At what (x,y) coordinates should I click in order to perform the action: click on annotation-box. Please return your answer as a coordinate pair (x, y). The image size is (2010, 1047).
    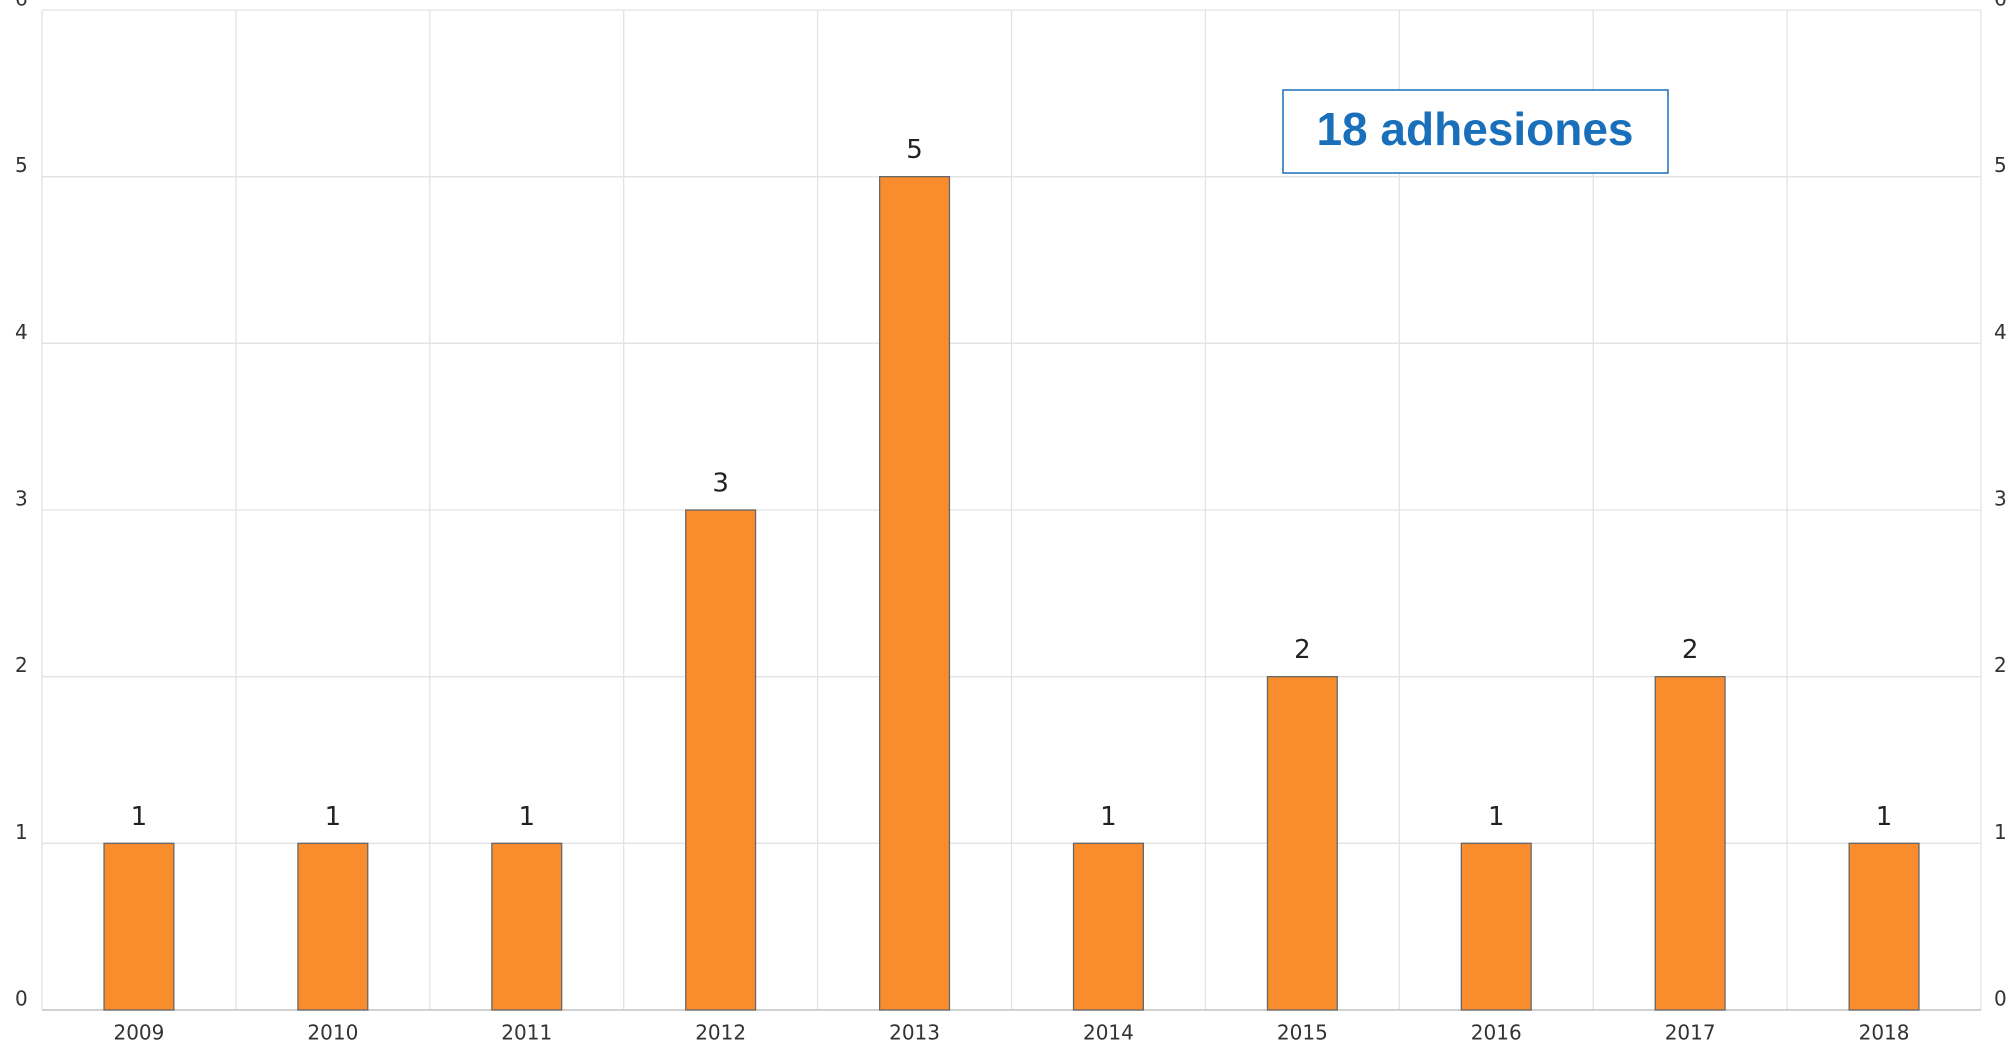
    Looking at the image, I should click on (1475, 131).